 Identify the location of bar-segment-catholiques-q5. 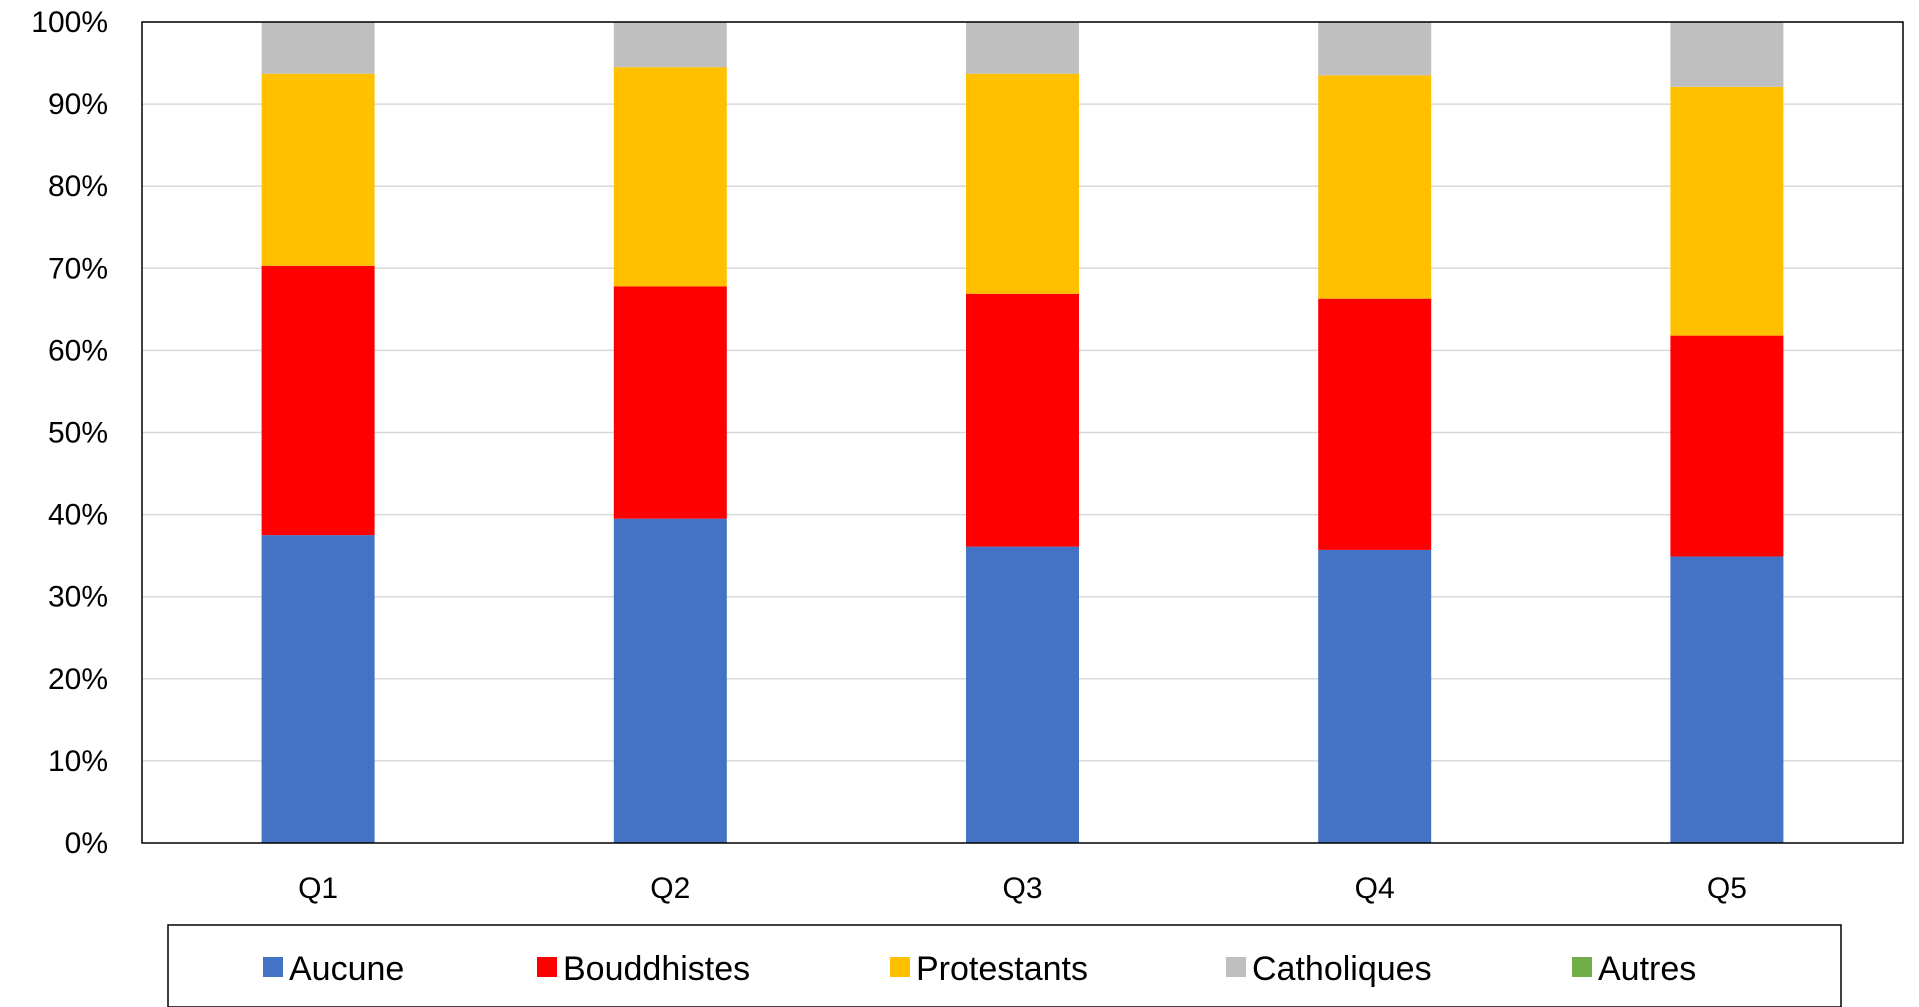
(1727, 54).